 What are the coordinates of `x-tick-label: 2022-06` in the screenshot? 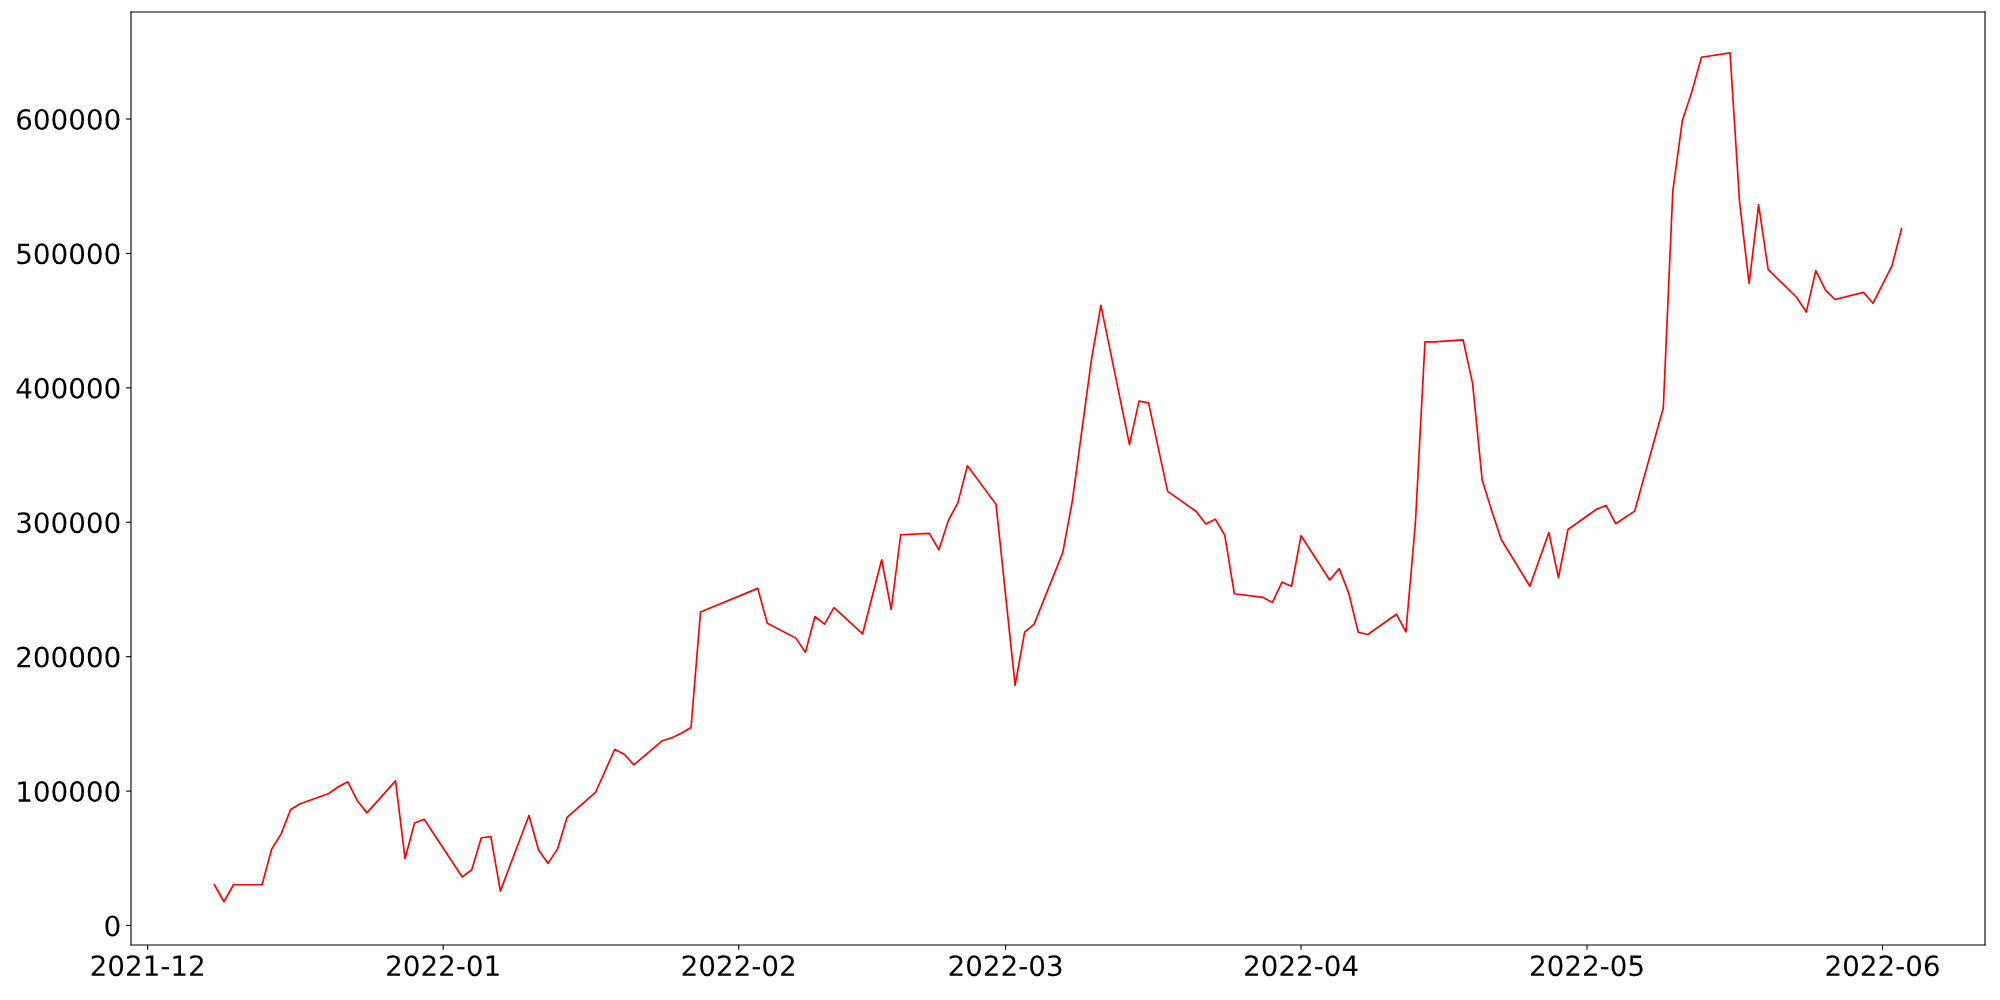 It's located at (1882, 966).